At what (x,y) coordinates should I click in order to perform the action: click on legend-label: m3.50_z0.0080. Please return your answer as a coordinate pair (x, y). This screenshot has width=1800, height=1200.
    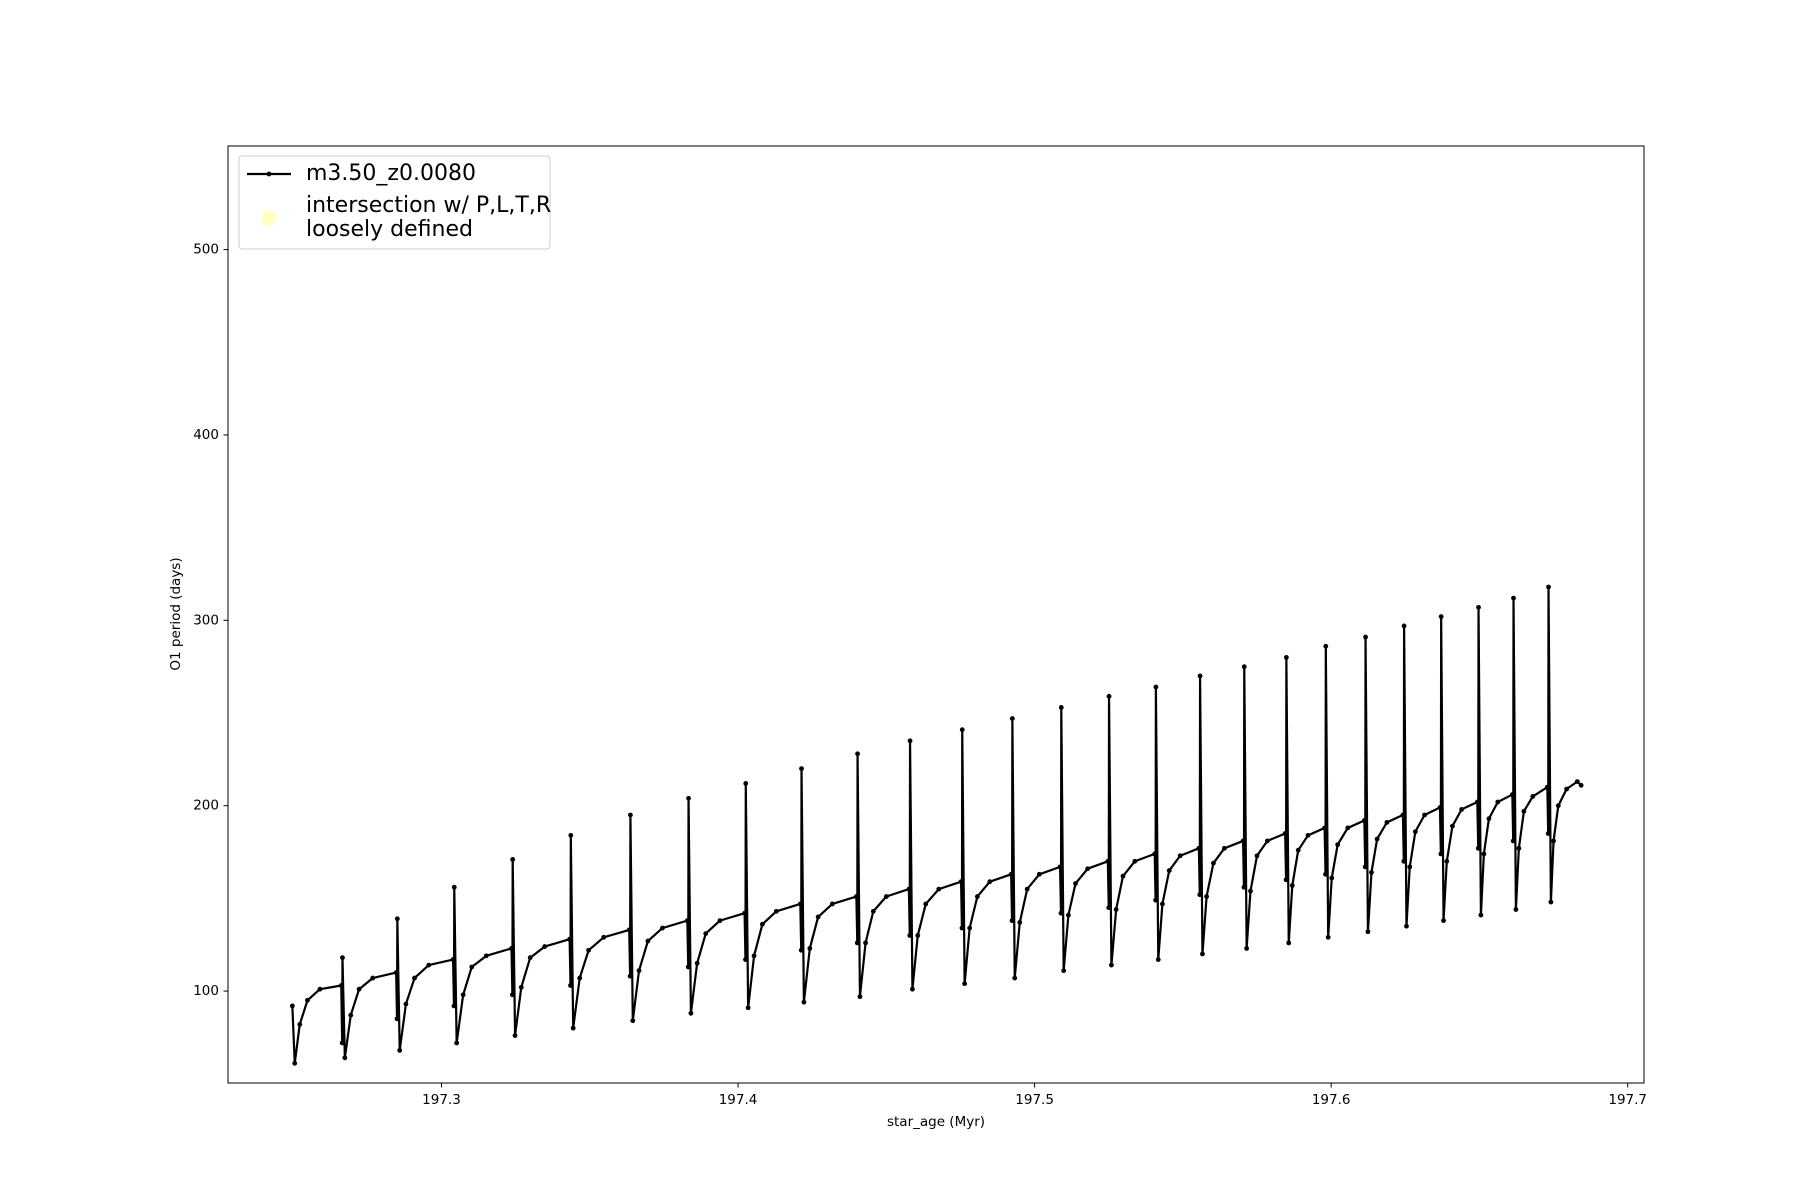
    Looking at the image, I should click on (391, 173).